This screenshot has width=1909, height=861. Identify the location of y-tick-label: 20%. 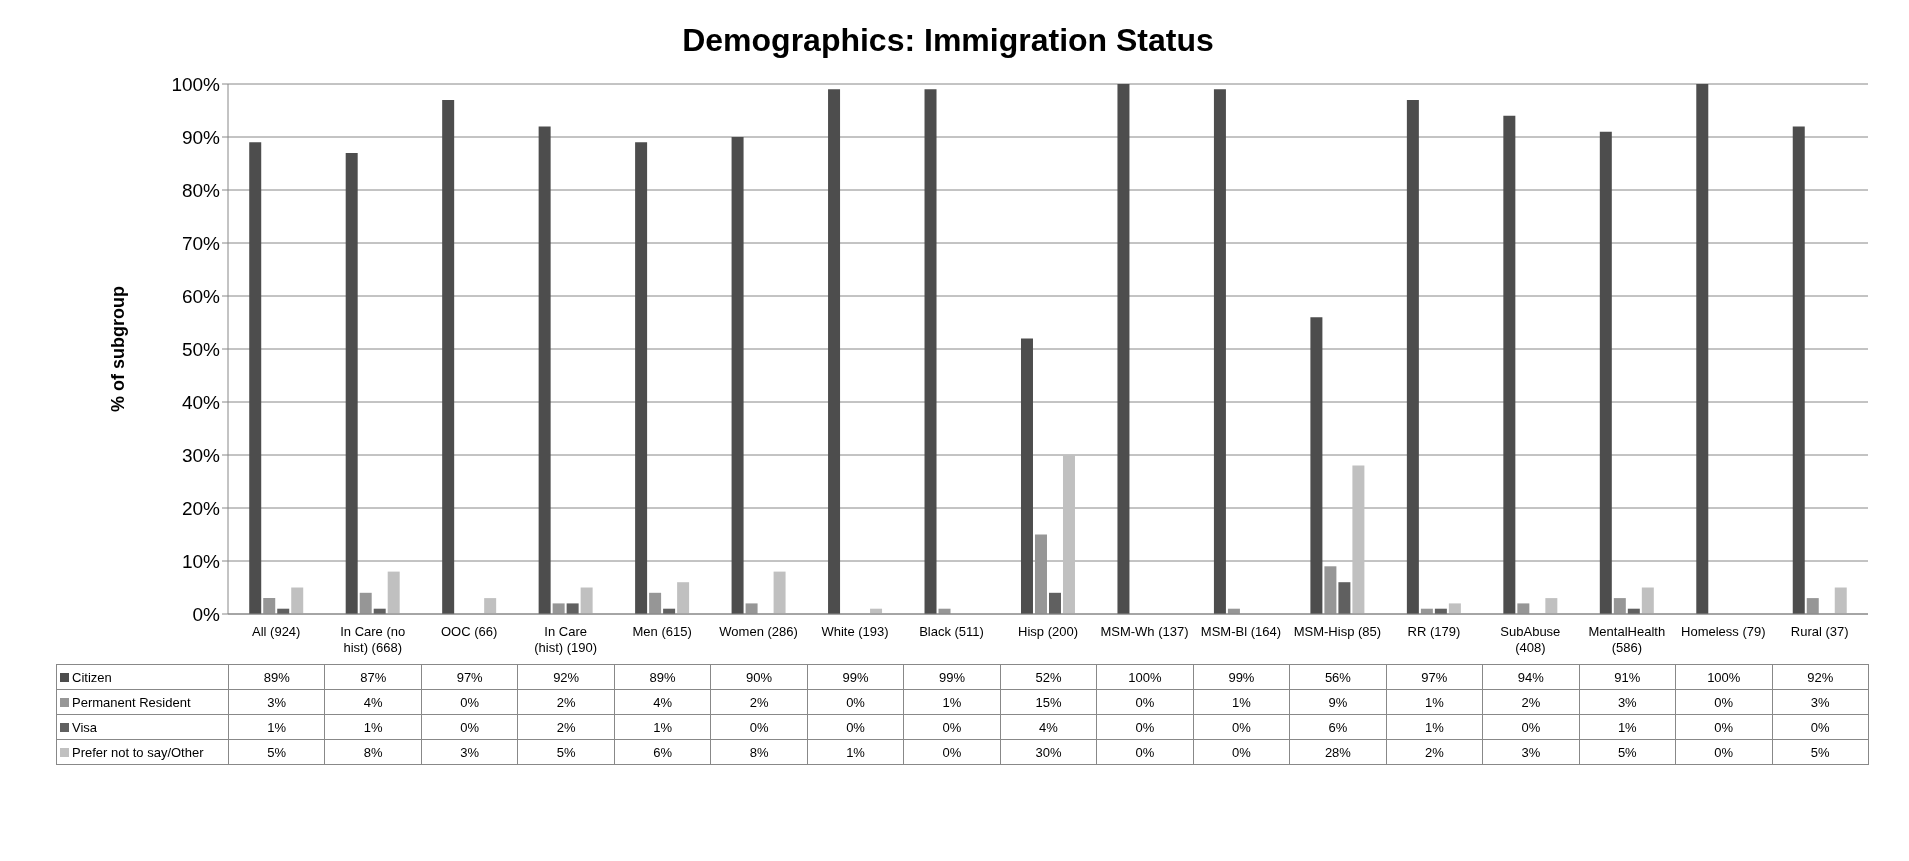
(201, 508).